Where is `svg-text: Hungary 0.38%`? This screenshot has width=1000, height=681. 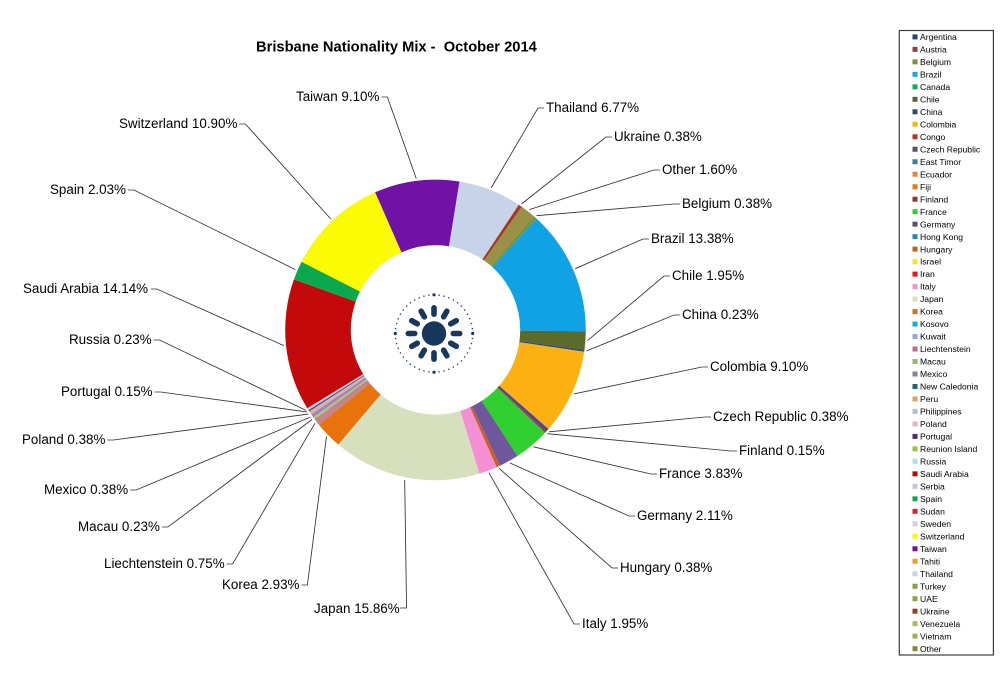 svg-text: Hungary 0.38% is located at coordinates (666, 567).